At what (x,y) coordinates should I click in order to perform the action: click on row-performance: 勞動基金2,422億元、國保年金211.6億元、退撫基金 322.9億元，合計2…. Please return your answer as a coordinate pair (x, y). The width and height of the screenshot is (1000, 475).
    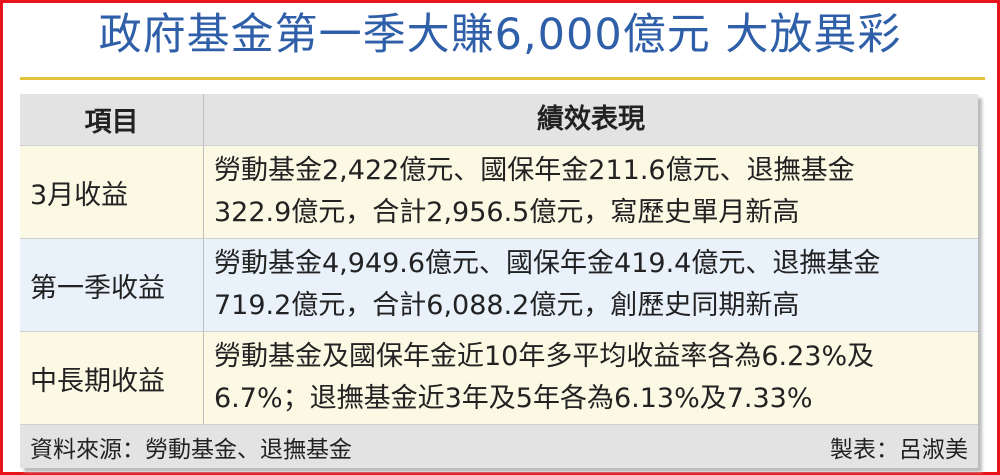
    Looking at the image, I should click on (591, 192).